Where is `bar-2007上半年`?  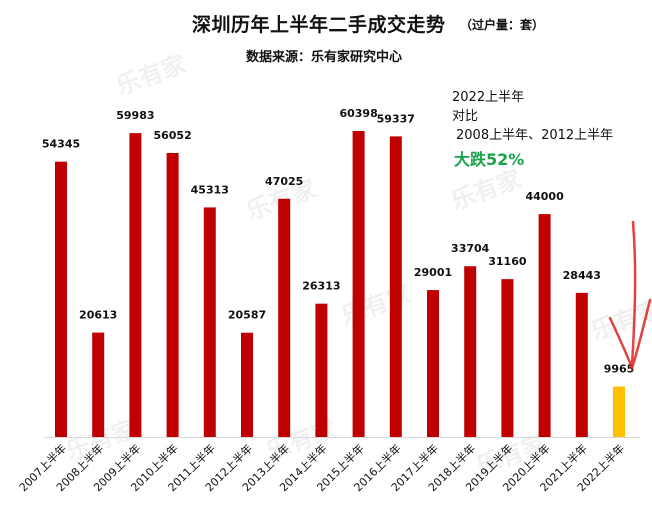 bar-2007上半年 is located at coordinates (61, 299).